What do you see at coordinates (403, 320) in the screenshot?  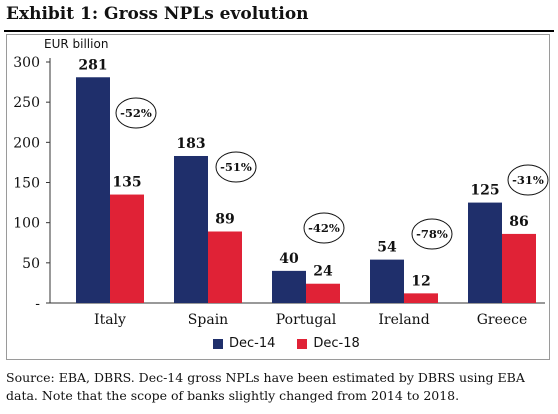 I see `x-tick-label: Ireland` at bounding box center [403, 320].